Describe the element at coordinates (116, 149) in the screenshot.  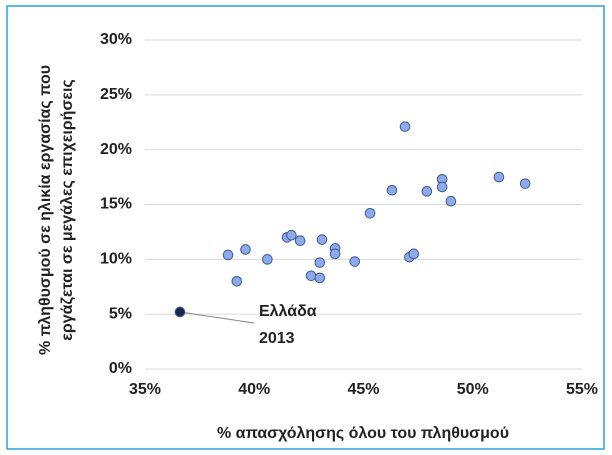
I see `y-tick-label: 20%` at that location.